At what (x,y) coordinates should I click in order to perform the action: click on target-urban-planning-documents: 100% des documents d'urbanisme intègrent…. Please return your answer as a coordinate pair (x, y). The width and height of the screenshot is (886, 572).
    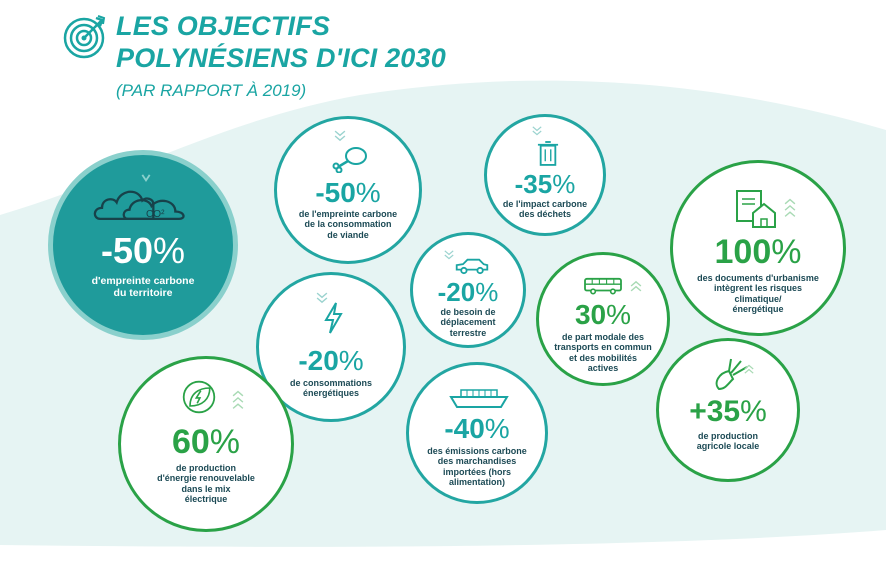
    Looking at the image, I should click on (758, 248).